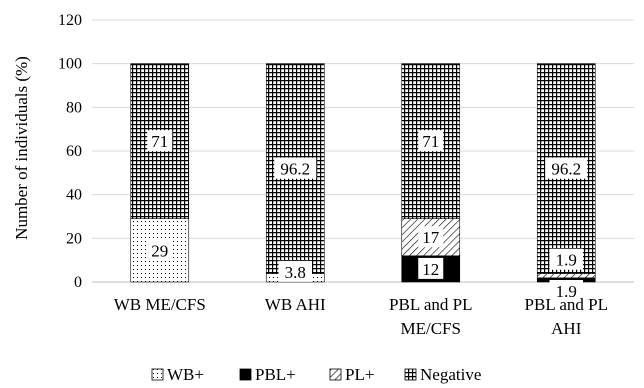  I want to click on data-label: 17, so click(431, 237).